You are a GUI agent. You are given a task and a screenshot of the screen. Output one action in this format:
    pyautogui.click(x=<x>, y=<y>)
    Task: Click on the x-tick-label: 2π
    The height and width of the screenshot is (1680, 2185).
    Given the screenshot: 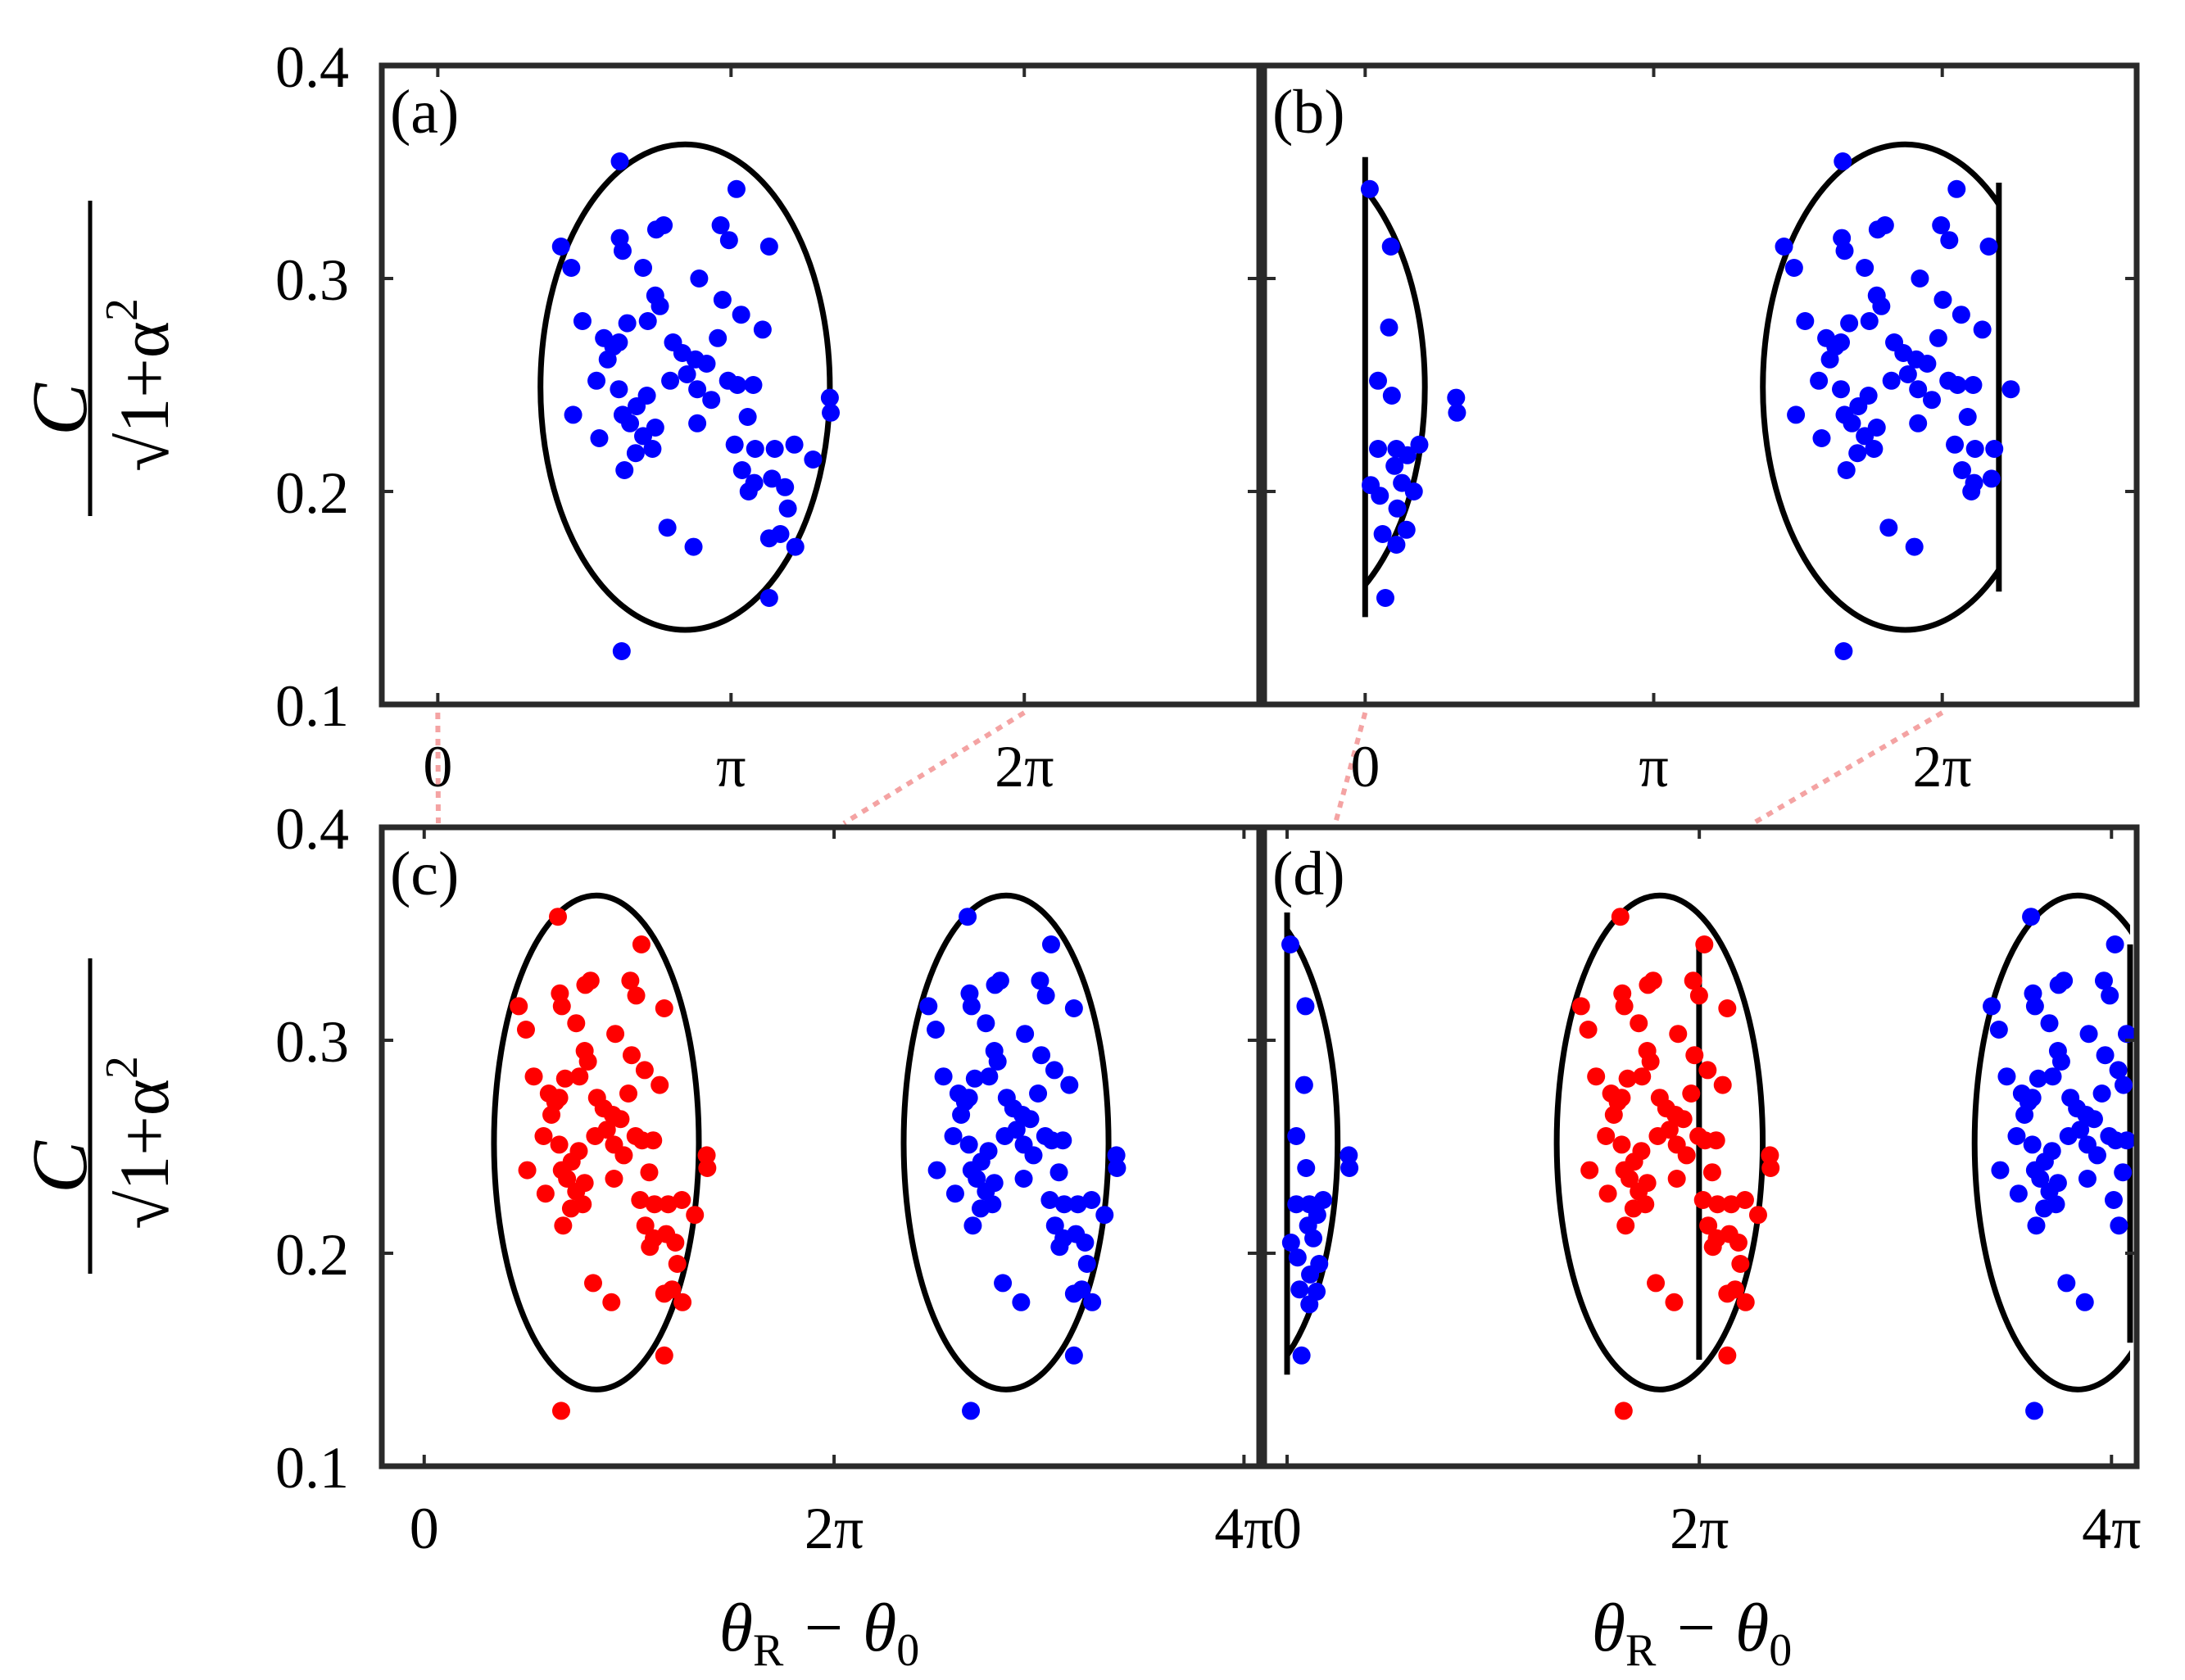 What is the action you would take?
    pyautogui.click(x=1942, y=766)
    